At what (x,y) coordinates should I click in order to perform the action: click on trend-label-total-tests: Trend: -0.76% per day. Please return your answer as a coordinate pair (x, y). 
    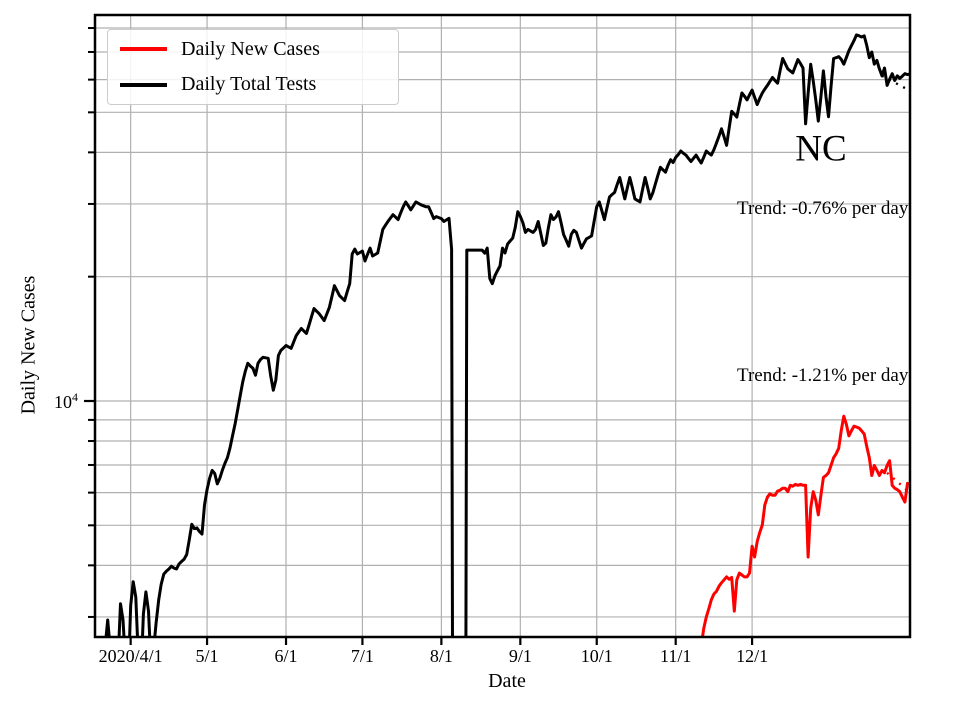
    Looking at the image, I should click on (823, 208).